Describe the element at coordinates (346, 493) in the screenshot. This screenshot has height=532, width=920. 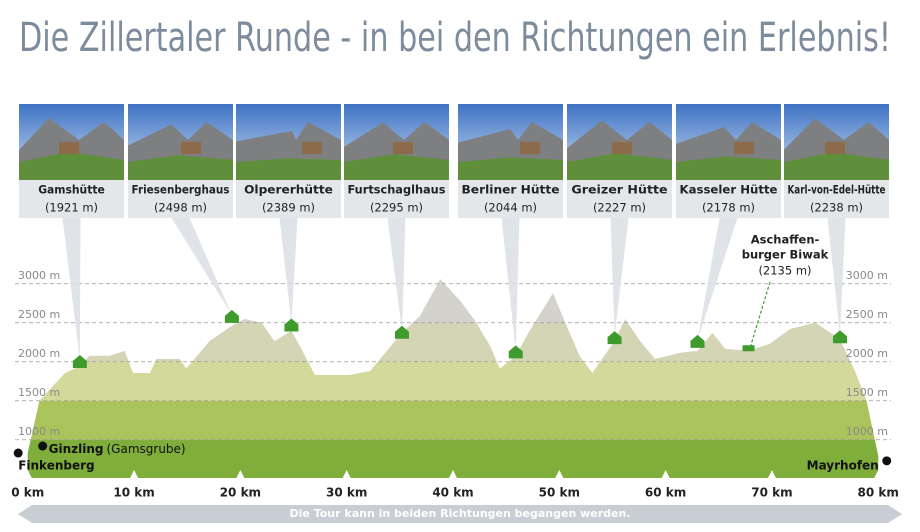
I see `x-tick-label: 30 km` at that location.